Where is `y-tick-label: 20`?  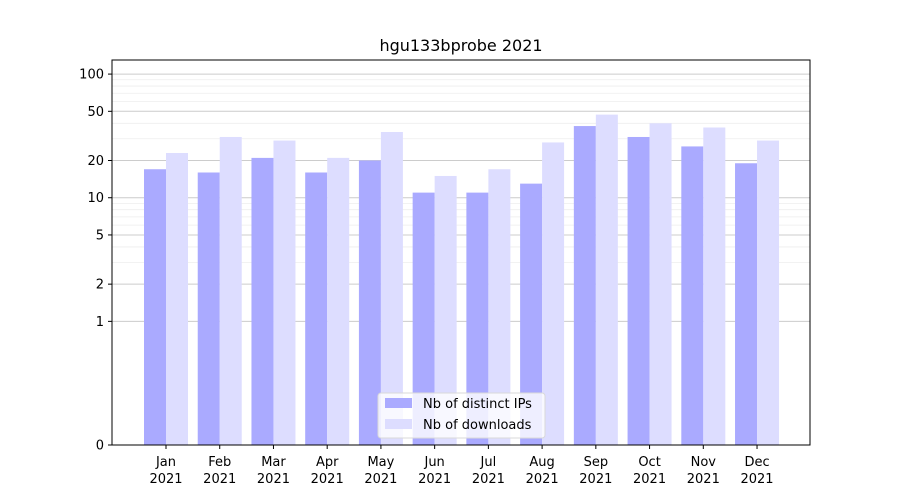
y-tick-label: 20 is located at coordinates (95, 161).